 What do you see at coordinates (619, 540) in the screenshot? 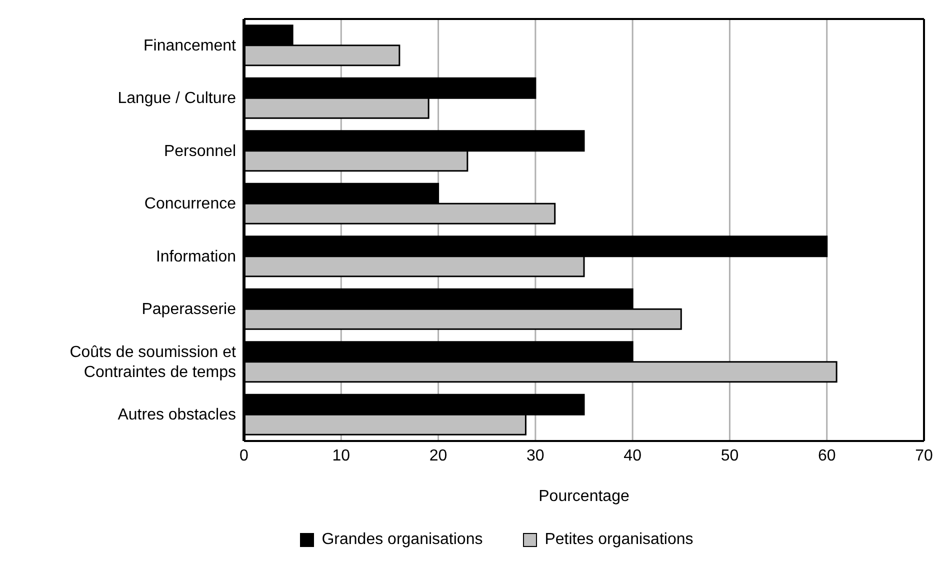
I see `legend-label: Petites organisations` at bounding box center [619, 540].